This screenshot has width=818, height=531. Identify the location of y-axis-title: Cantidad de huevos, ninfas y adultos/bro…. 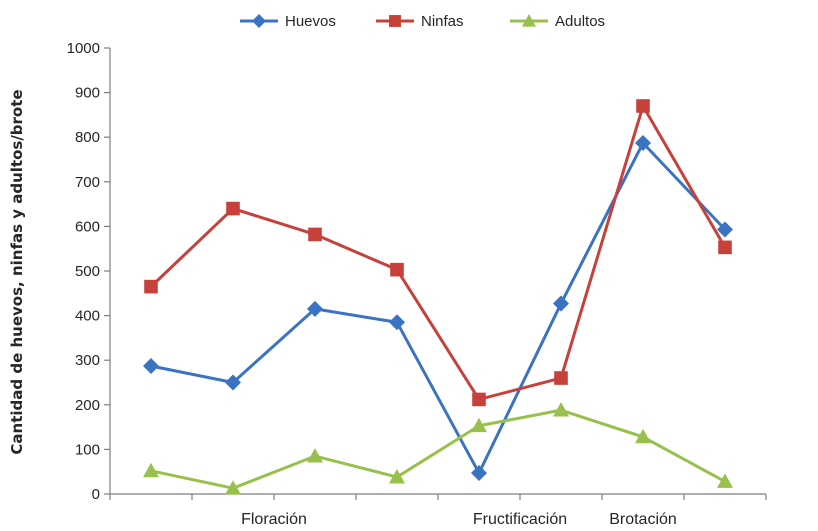
(17, 271).